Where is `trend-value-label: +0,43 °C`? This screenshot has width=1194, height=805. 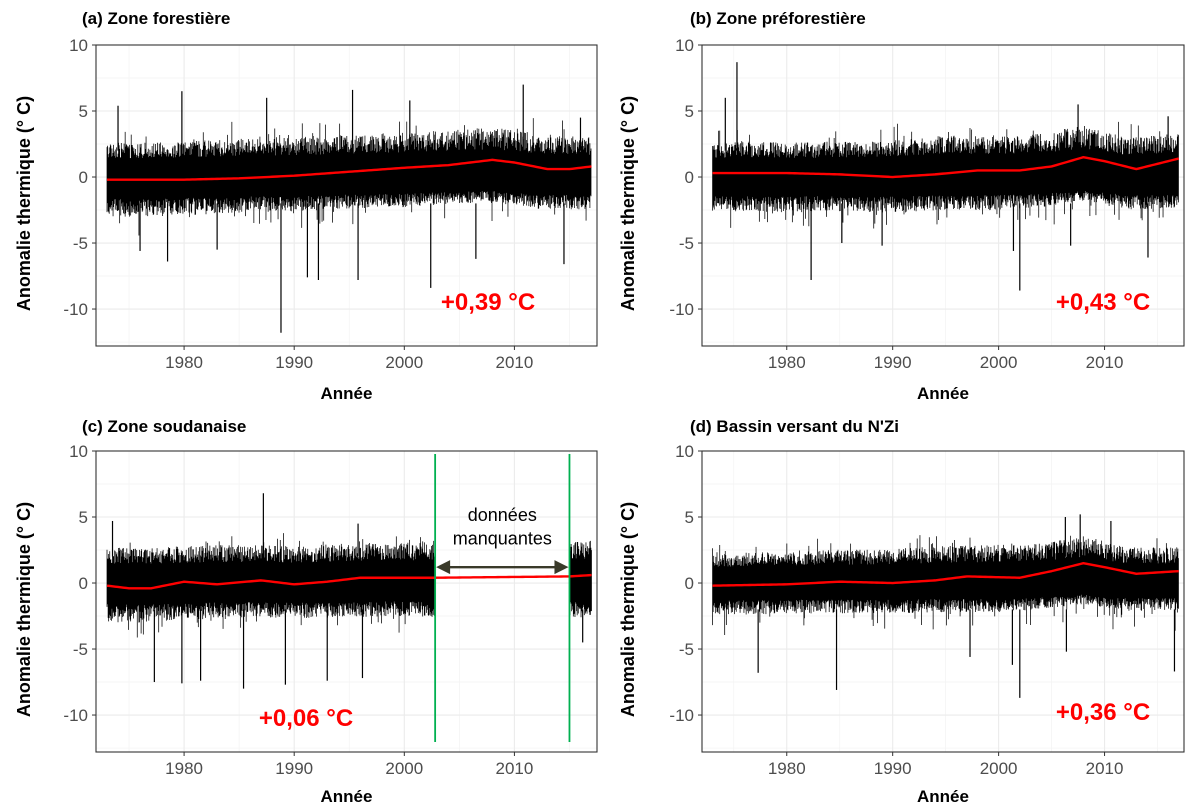 trend-value-label: +0,43 °C is located at coordinates (1103, 302).